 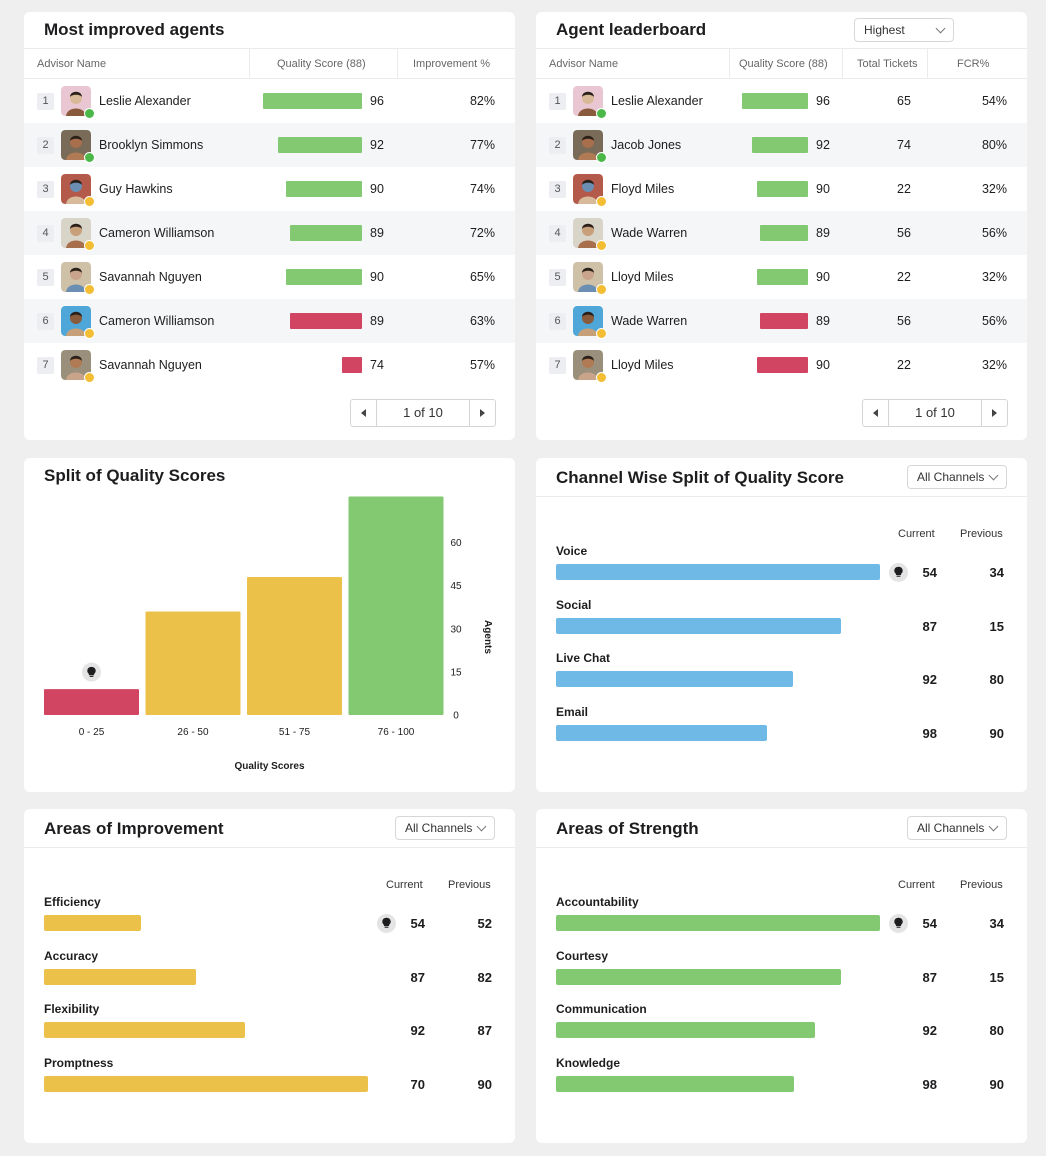 What do you see at coordinates (904, 101) in the screenshot?
I see `tickets-value: 65` at bounding box center [904, 101].